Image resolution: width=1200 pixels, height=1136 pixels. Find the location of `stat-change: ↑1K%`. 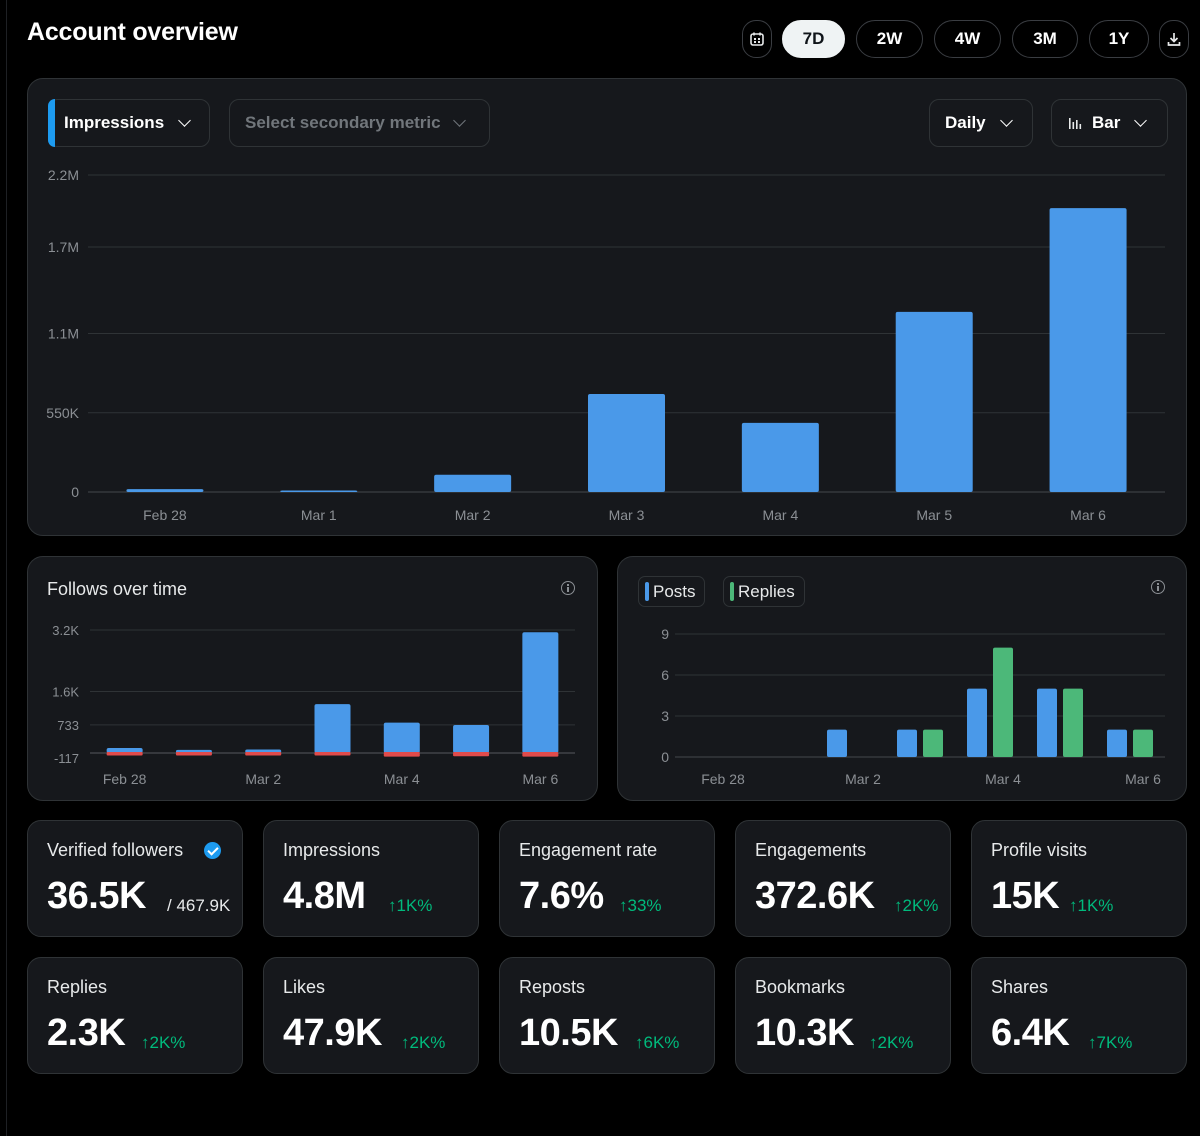

stat-change: ↑1K% is located at coordinates (1091, 905).